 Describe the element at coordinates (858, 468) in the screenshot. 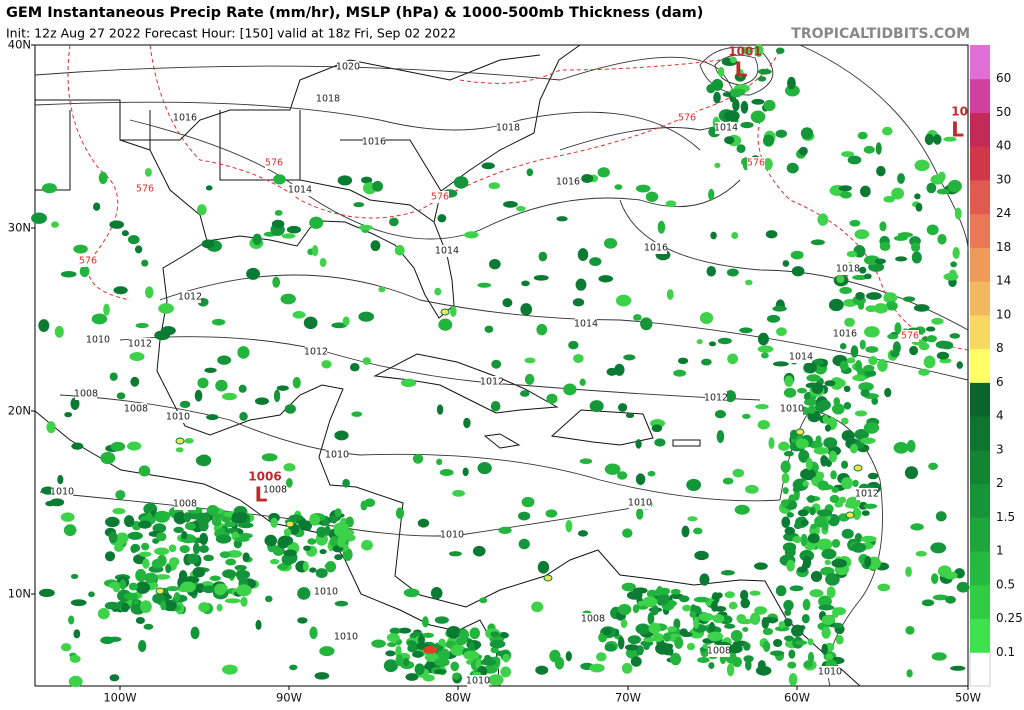

I see `precip-core` at that location.